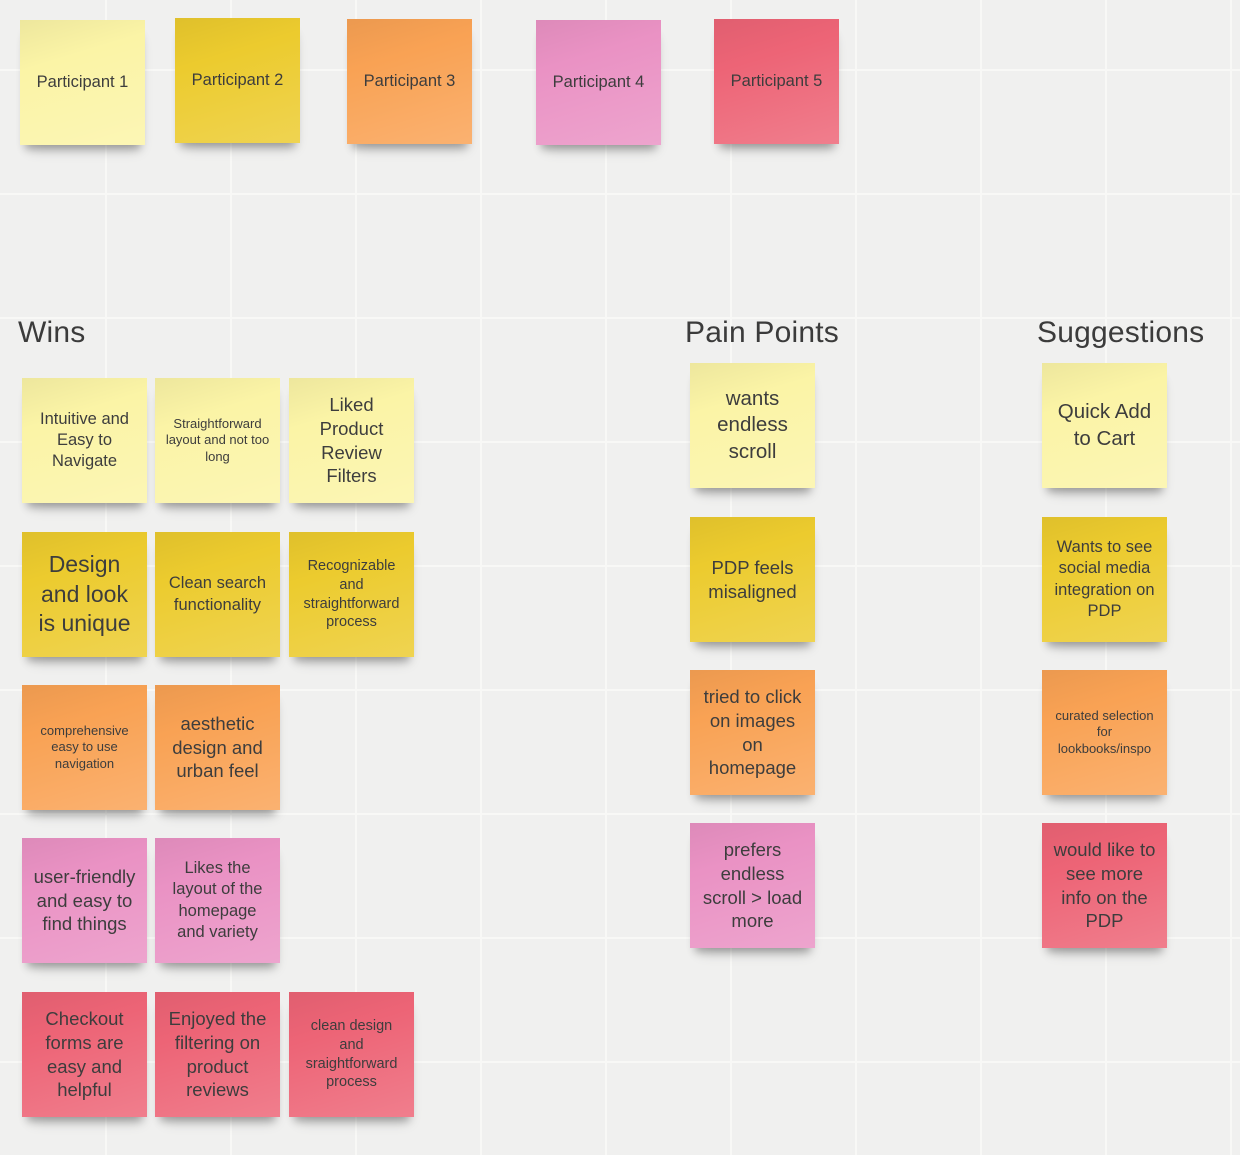 This screenshot has height=1155, width=1240. I want to click on sticky-note-text: Quick Add to Cart, so click(1104, 425).